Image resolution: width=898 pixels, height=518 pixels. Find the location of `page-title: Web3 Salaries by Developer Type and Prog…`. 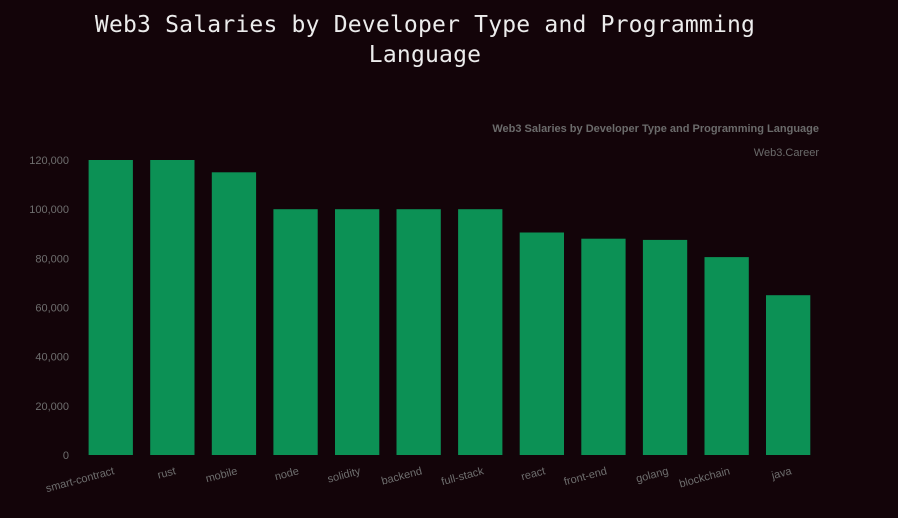

page-title: Web3 Salaries by Developer Type and Prog… is located at coordinates (425, 40).